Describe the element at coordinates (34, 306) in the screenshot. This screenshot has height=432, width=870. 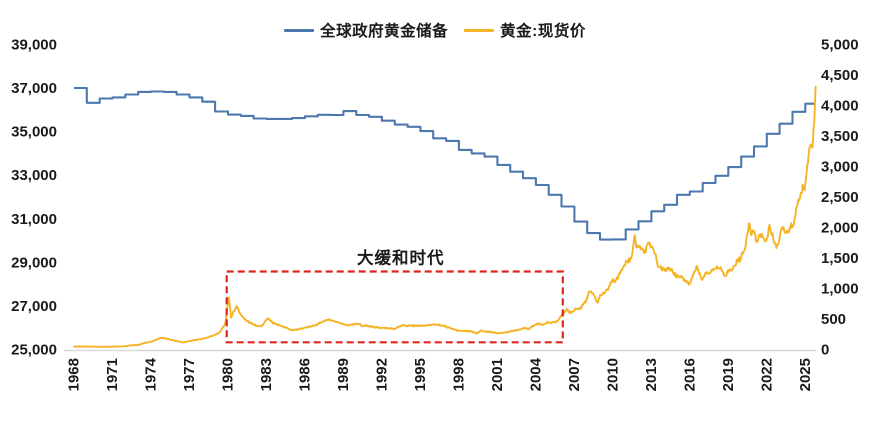
I see `y-tick-left: 27,000` at that location.